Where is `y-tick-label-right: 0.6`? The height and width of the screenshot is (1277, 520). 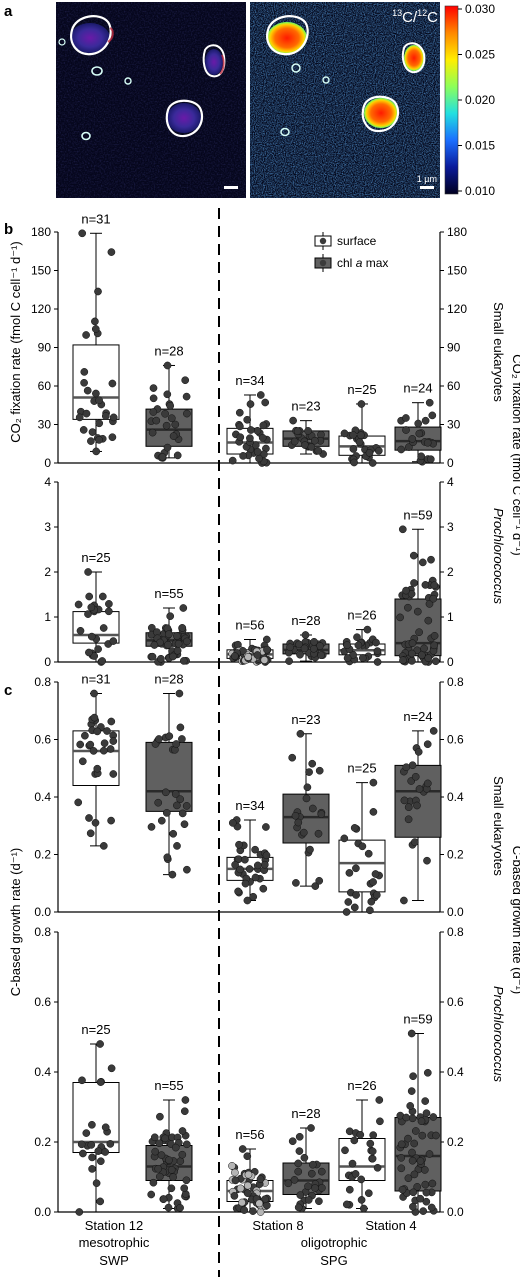 y-tick-label-right: 0.6 is located at coordinates (455, 740).